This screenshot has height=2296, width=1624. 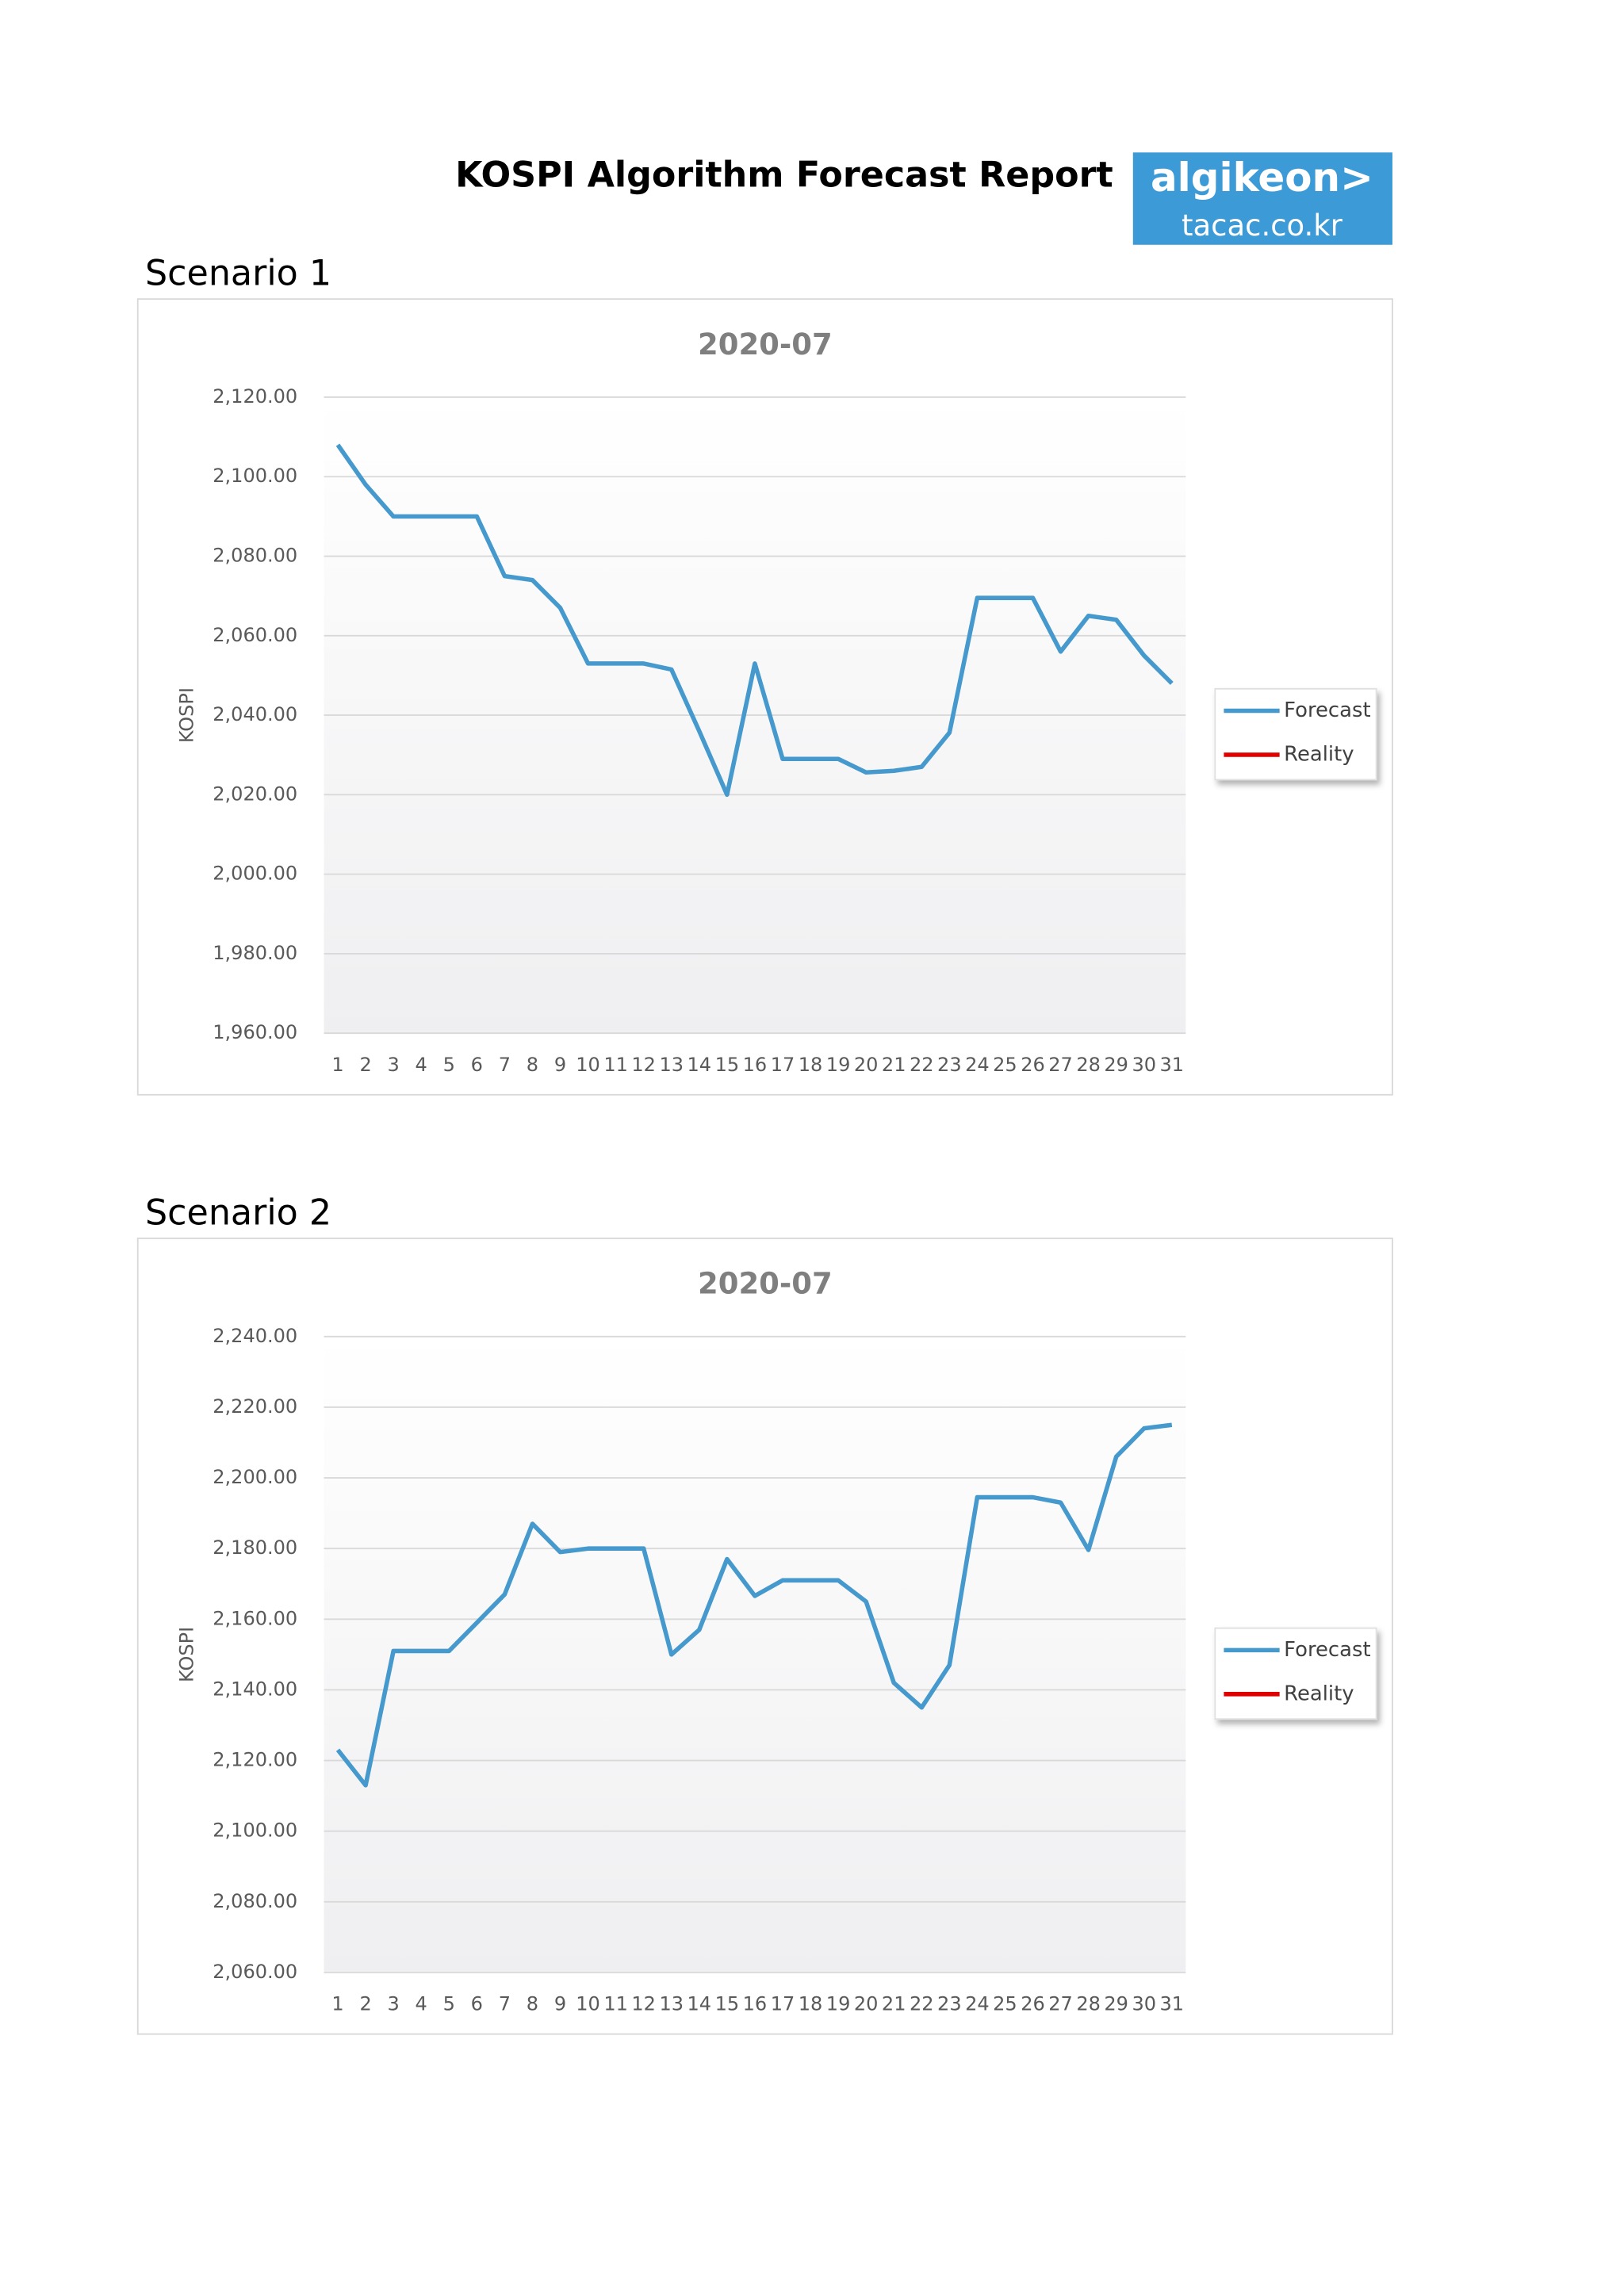 What do you see at coordinates (255, 953) in the screenshot?
I see `y-tick-label: 1,980.00` at bounding box center [255, 953].